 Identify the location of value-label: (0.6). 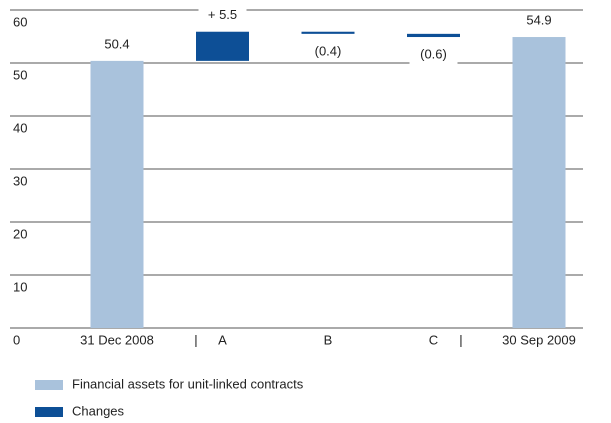
(433, 53).